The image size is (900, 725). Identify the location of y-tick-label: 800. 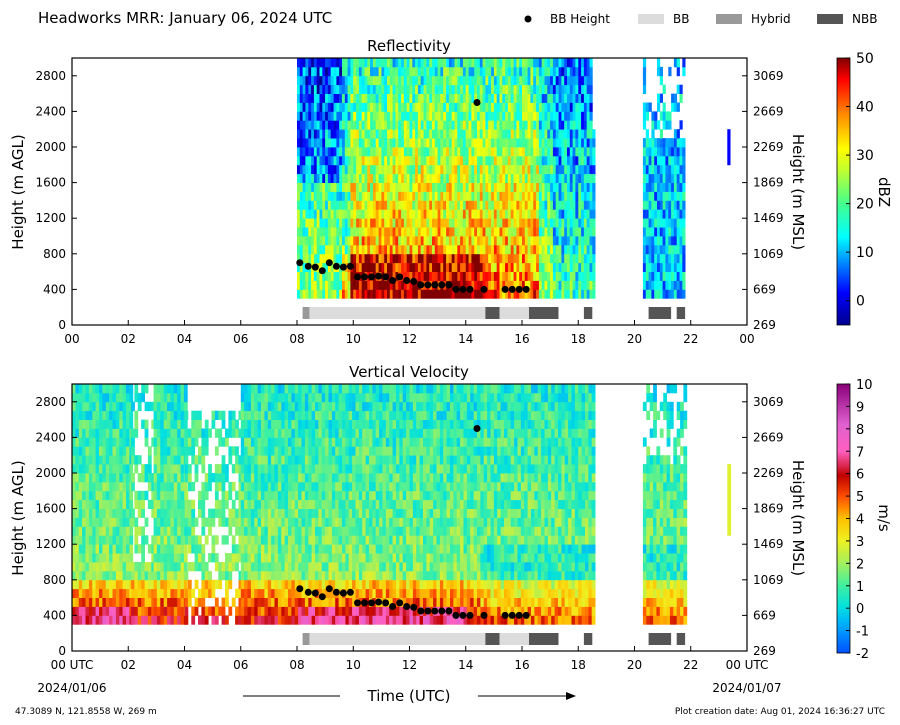
(54, 254).